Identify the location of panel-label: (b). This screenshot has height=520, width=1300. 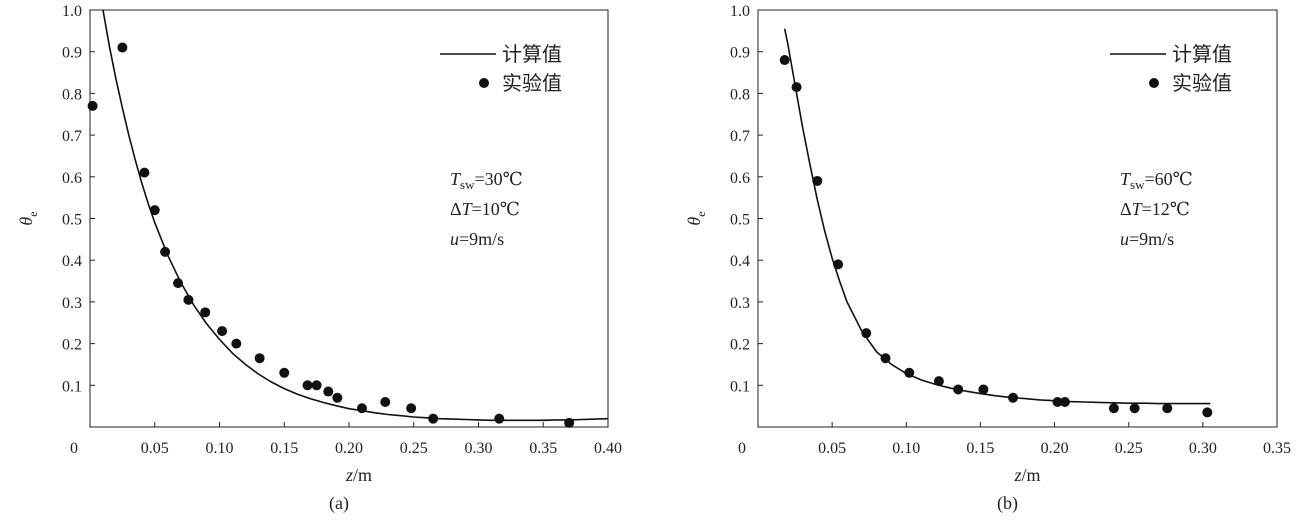
(1007, 503).